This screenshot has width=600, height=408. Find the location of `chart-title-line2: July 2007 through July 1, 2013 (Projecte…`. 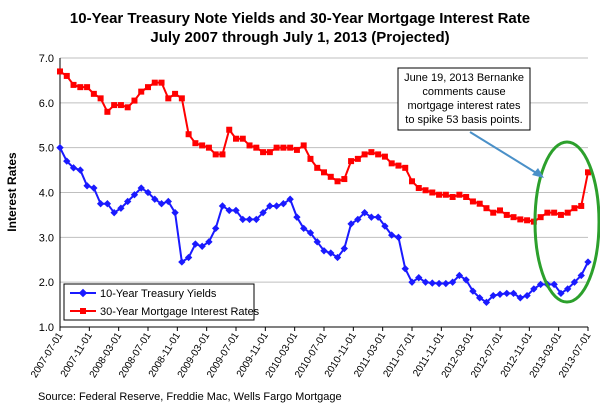

chart-title-line2: July 2007 through July 1, 2013 (Projecte… is located at coordinates (299, 37).